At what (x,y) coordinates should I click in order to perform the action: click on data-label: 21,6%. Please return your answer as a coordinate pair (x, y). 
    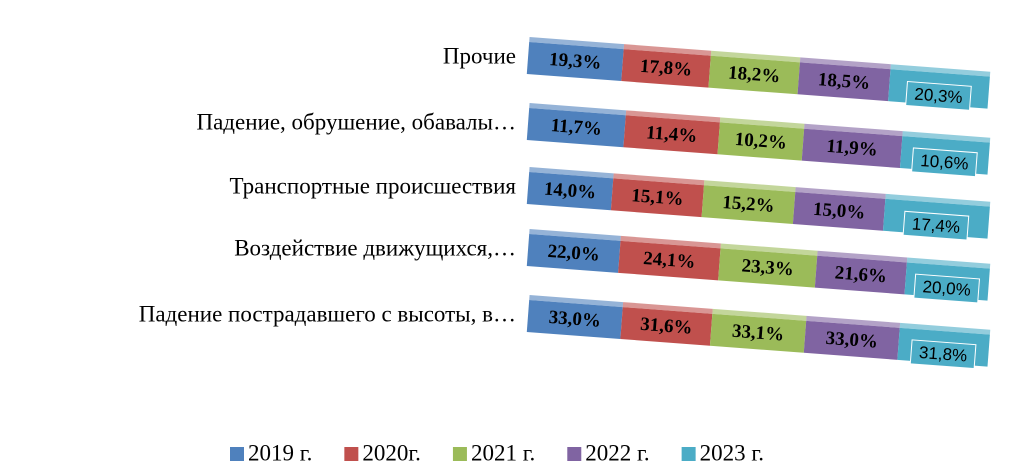
    Looking at the image, I should click on (861, 274).